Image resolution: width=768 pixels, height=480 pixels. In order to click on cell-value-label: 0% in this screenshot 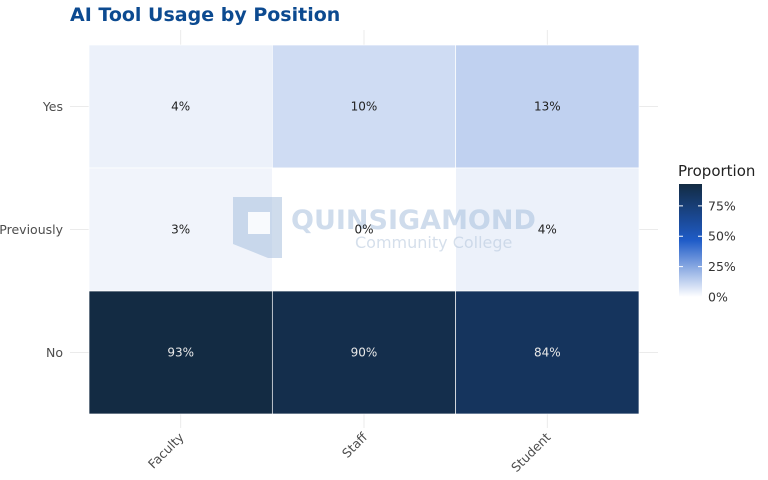, I will do `click(363, 230)`.